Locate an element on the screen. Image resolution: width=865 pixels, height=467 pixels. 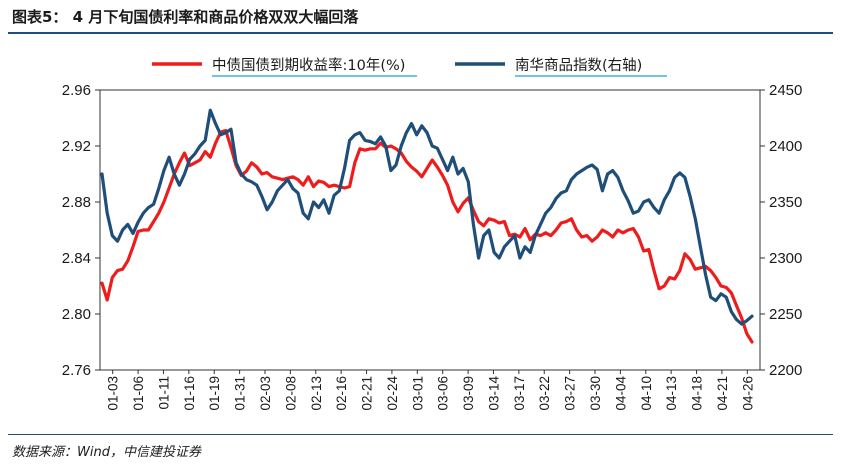
y-right-tick-label: 2250 is located at coordinates (785, 314).